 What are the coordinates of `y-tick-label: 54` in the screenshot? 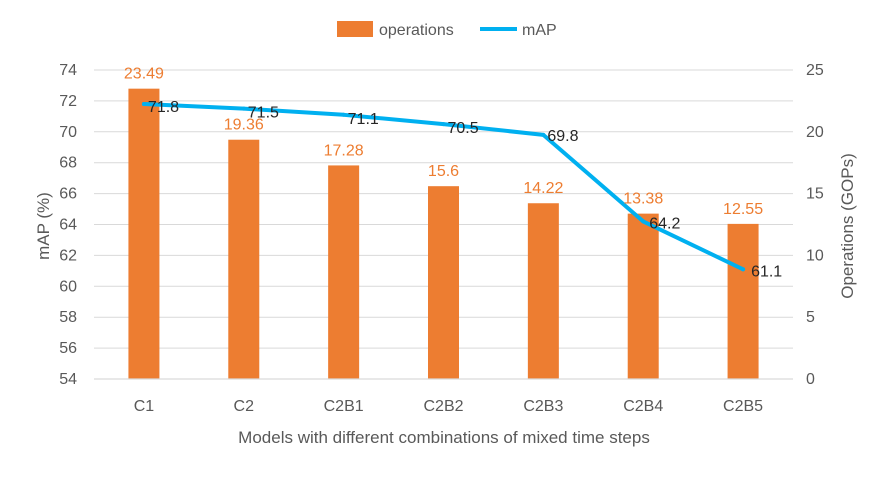 It's located at (68, 379).